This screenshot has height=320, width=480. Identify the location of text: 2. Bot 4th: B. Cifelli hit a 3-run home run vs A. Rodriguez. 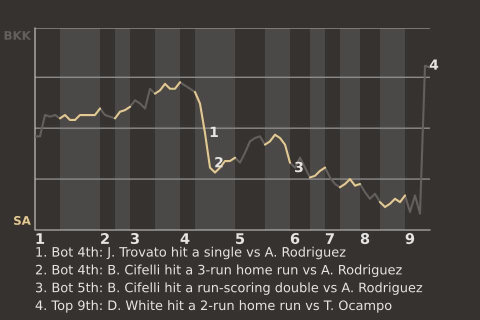
(219, 271).